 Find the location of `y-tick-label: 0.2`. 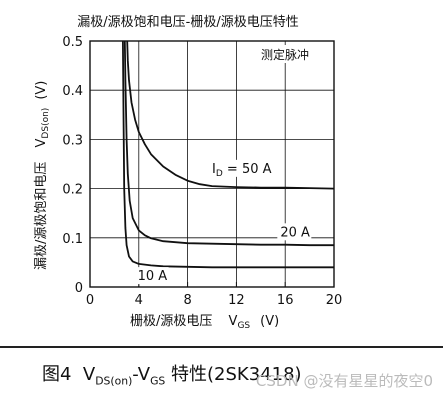

y-tick-label: 0.2 is located at coordinates (72, 190).